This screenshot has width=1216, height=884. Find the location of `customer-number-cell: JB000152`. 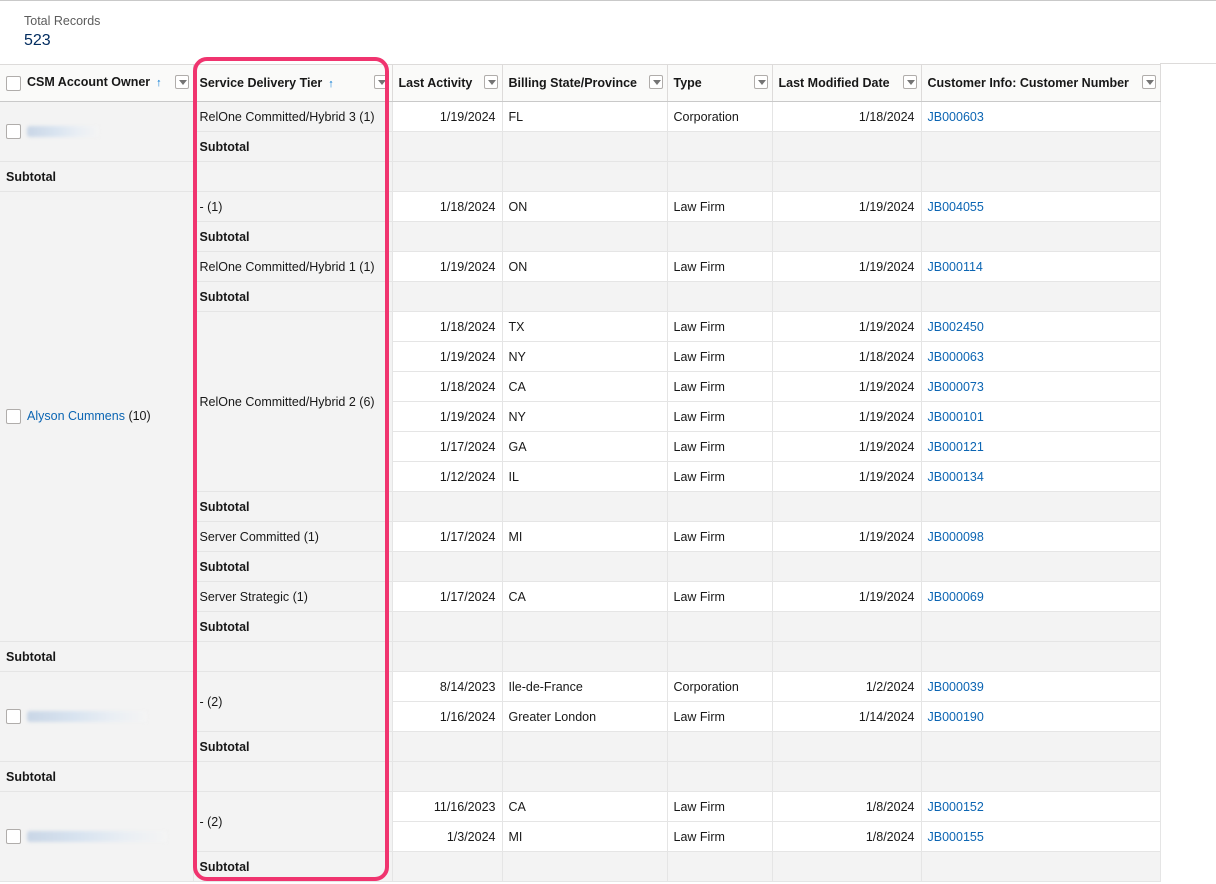

customer-number-cell: JB000152 is located at coordinates (1041, 806).